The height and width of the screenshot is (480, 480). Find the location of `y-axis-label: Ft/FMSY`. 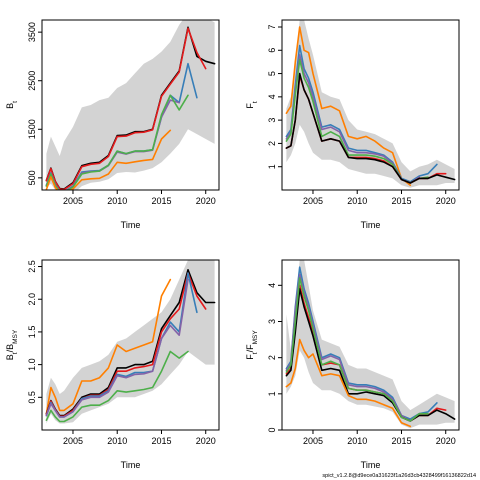

y-axis-label: Ft/FMSY is located at coordinates (252, 345).